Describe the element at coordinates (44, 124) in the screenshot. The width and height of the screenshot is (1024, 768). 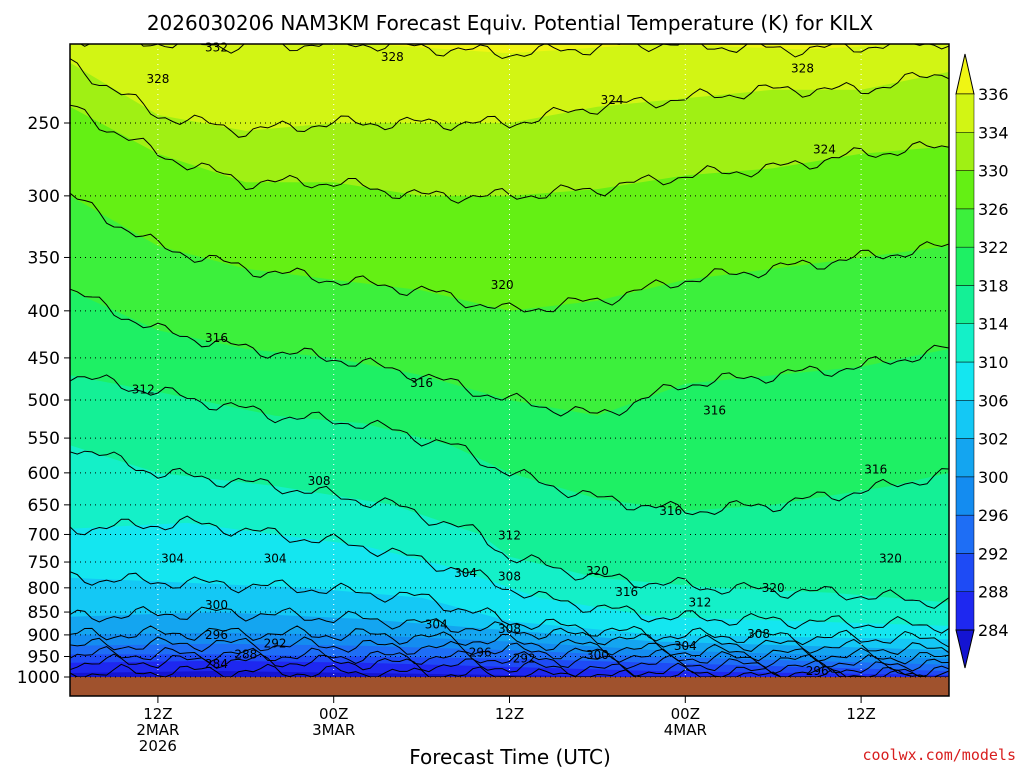
I see `y-tick-label: 250` at that location.